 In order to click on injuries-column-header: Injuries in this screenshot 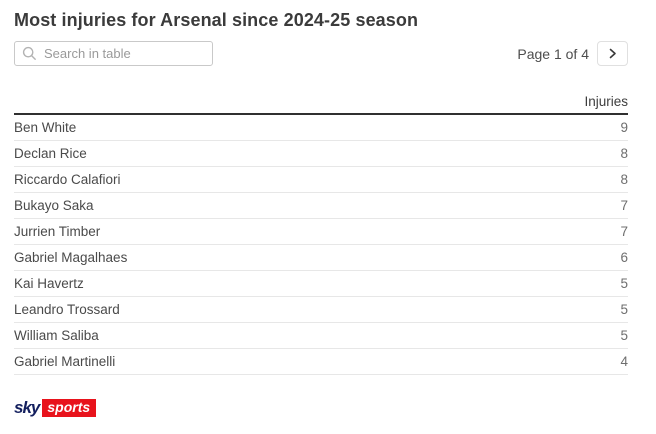, I will do `click(606, 101)`.